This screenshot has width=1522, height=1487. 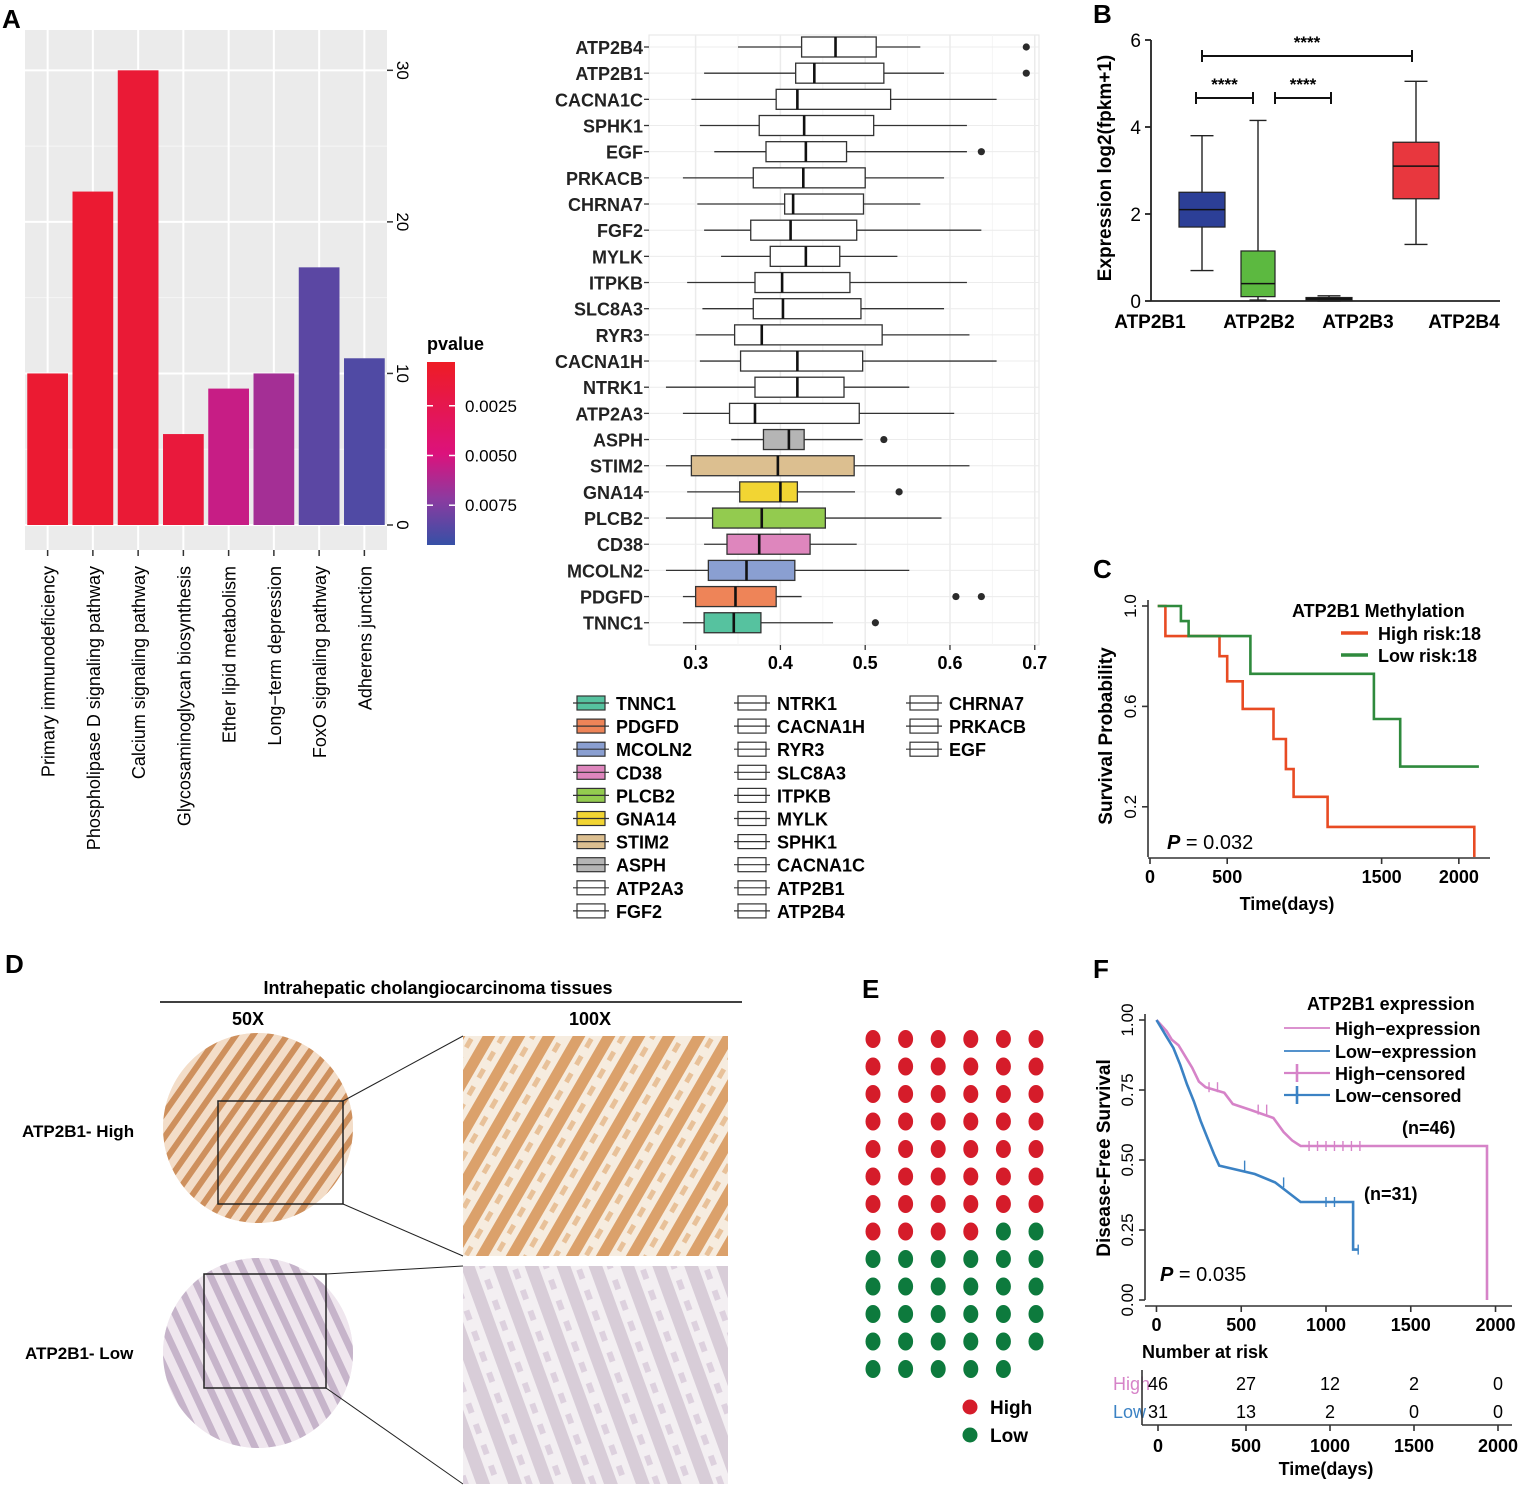 I want to click on expression-category-label: ATP2B3, so click(x=1357, y=322).